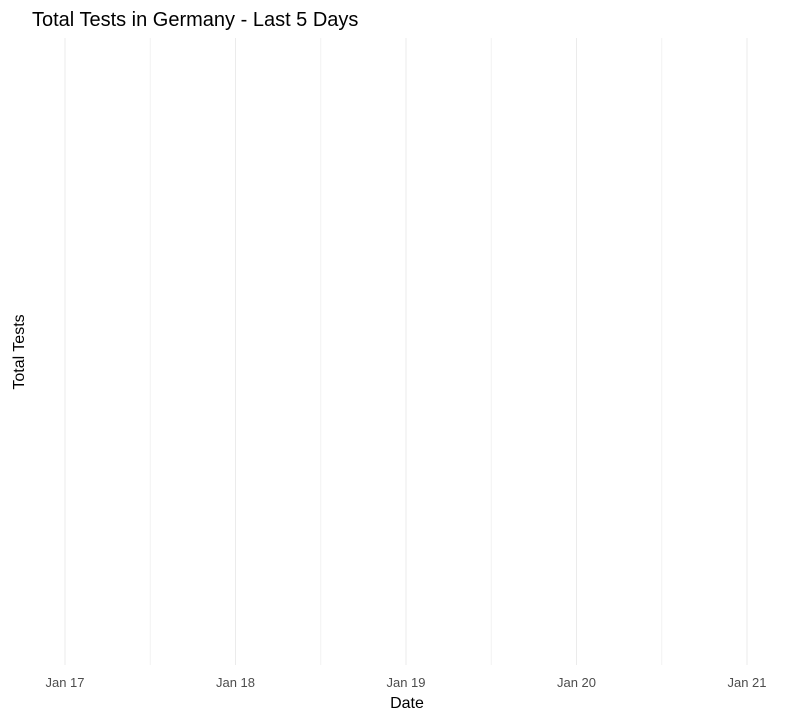 The image size is (792, 721). I want to click on x-tick-label: Jan 20, so click(576, 682).